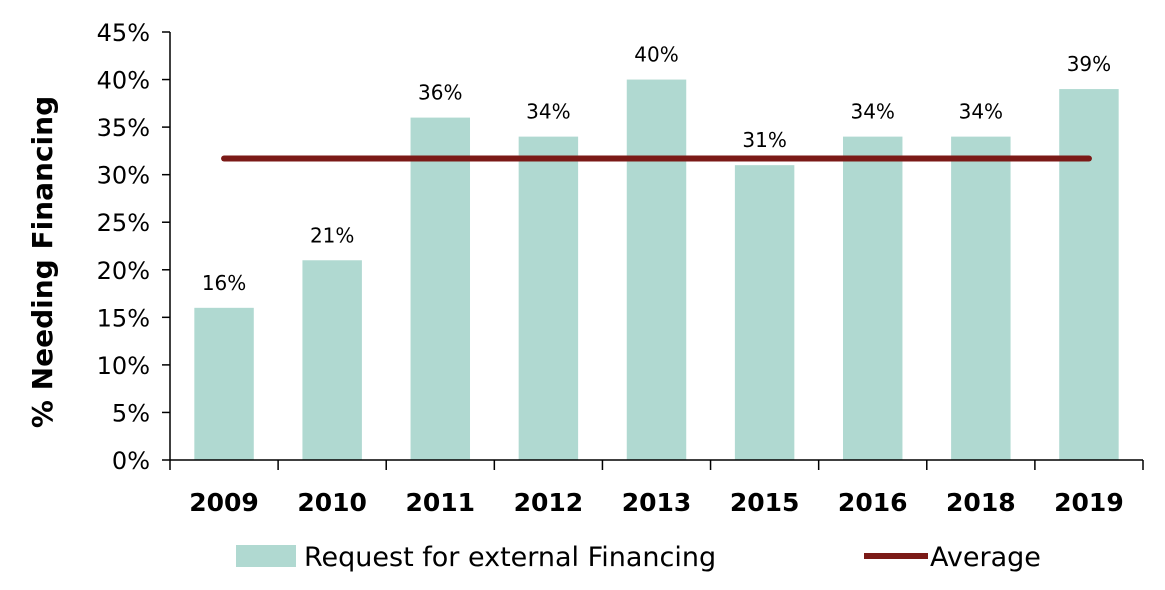 The width and height of the screenshot is (1165, 590). Describe the element at coordinates (332, 360) in the screenshot. I see `bar-2010` at that location.